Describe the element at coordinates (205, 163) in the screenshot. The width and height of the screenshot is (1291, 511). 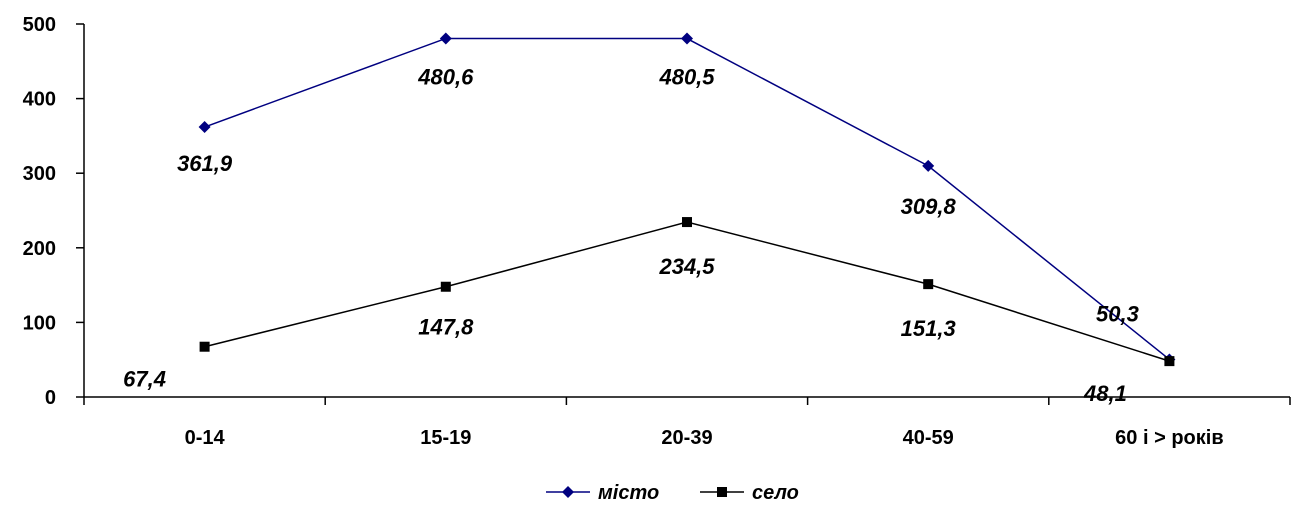
I see `data-label: 361,9` at that location.